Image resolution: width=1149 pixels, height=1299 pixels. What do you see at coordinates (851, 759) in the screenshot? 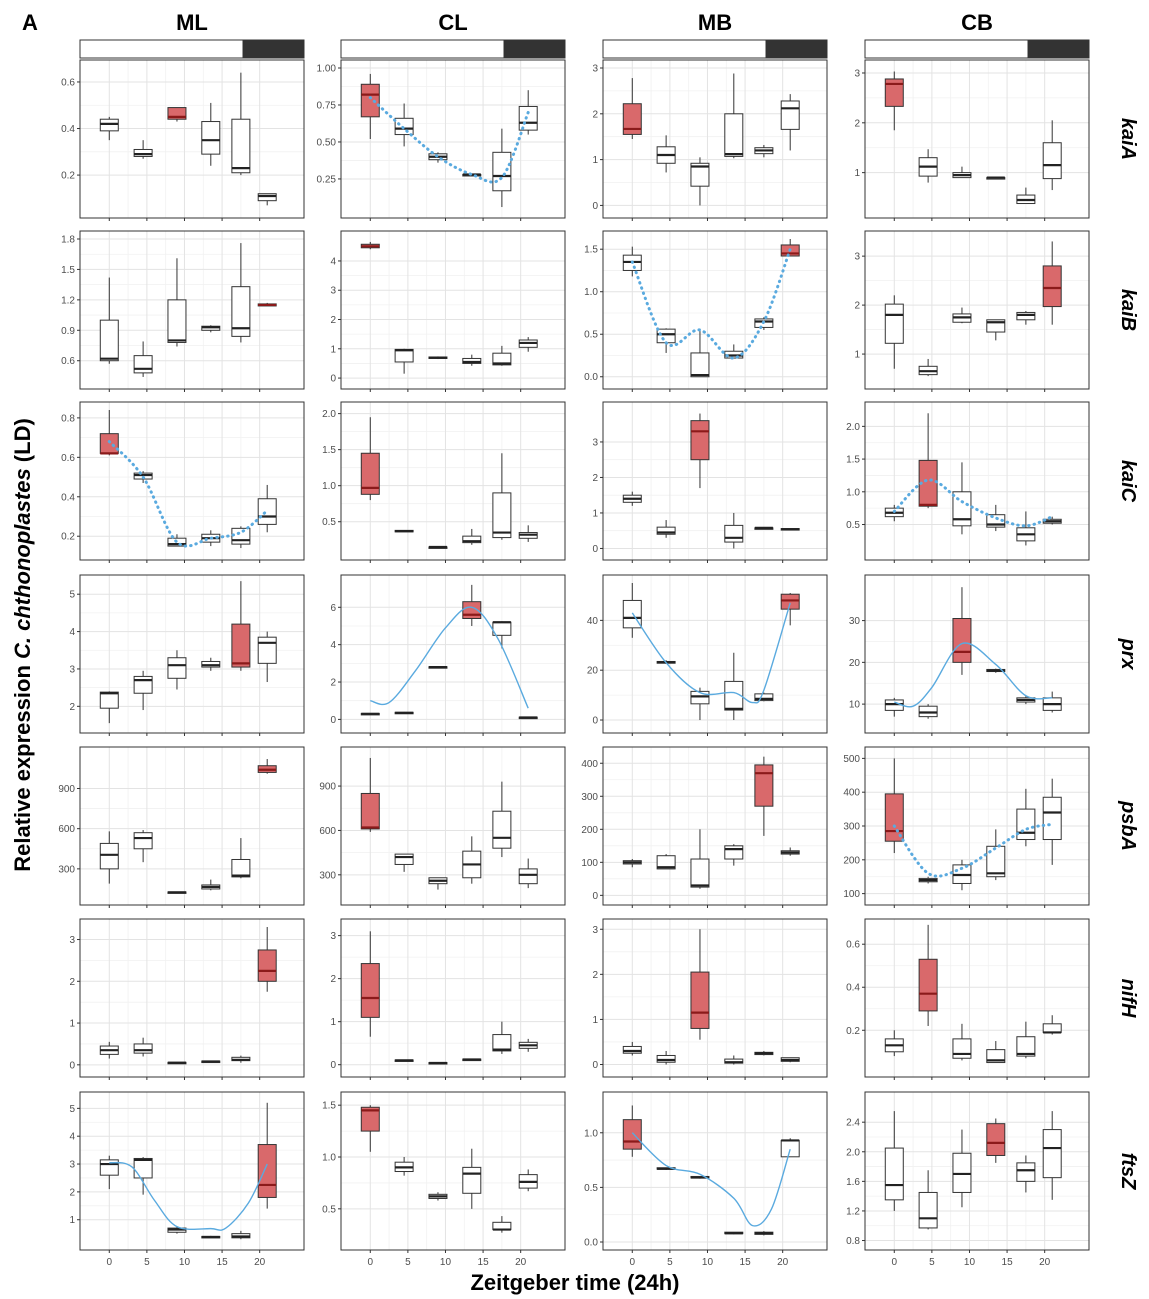
I see `y-tick-label: 500` at bounding box center [851, 759].